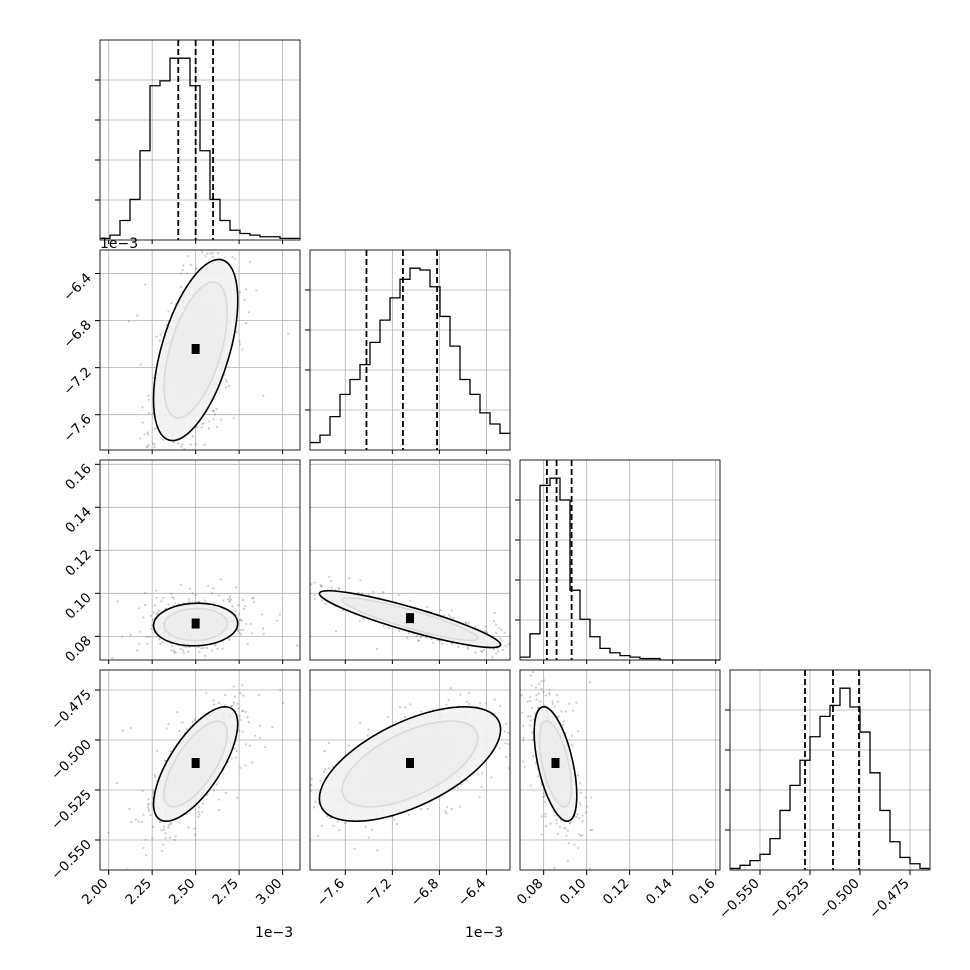  What do you see at coordinates (200, 560) in the screenshot?
I see `panel-frame` at bounding box center [200, 560].